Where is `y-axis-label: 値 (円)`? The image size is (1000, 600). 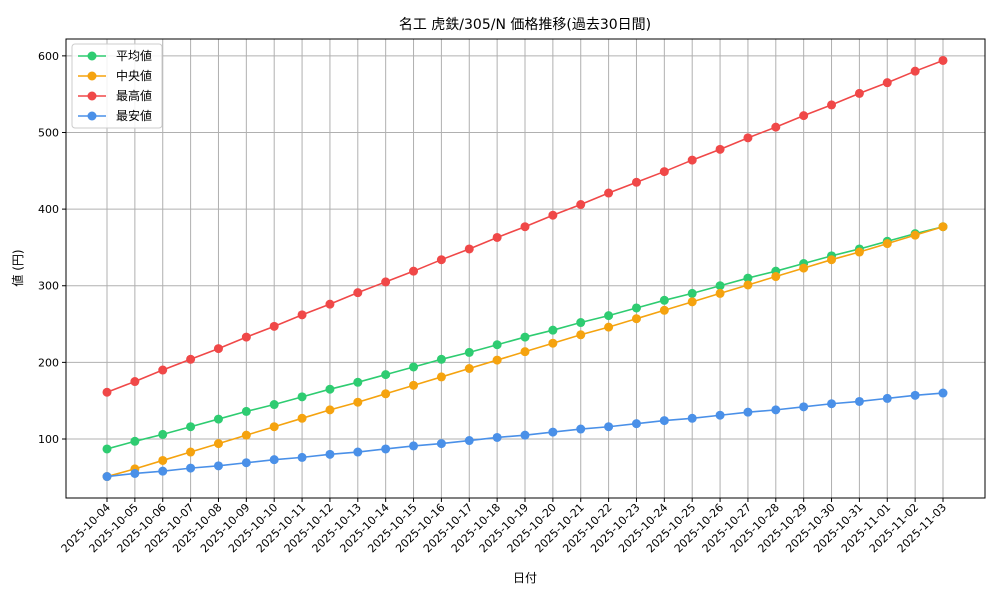
y-axis-label: 値 (円) is located at coordinates (17, 267).